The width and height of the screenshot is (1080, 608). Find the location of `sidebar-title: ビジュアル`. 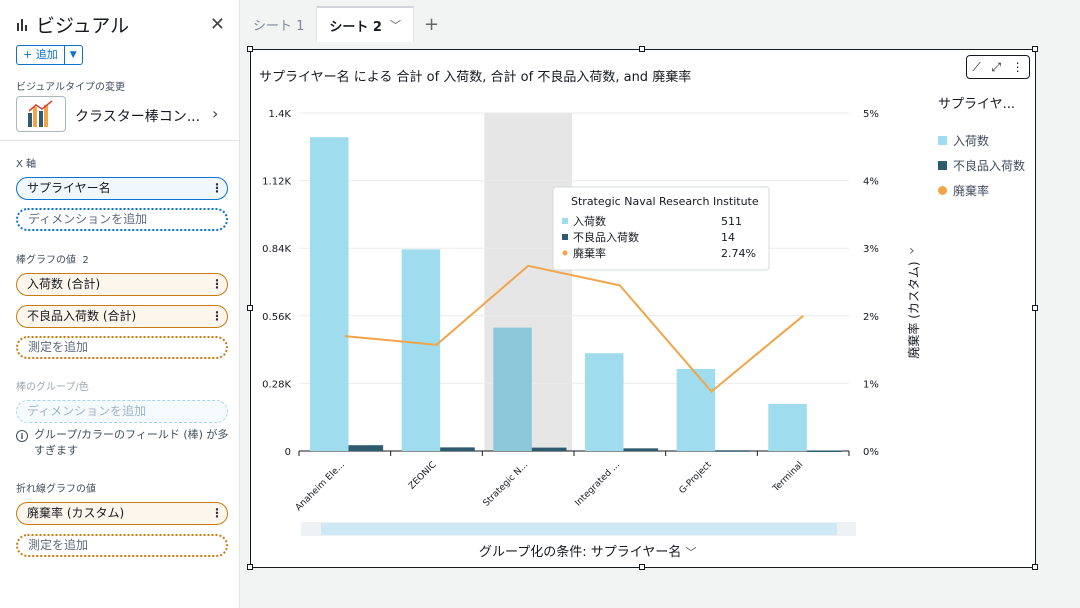

sidebar-title: ビジュアル is located at coordinates (83, 25).